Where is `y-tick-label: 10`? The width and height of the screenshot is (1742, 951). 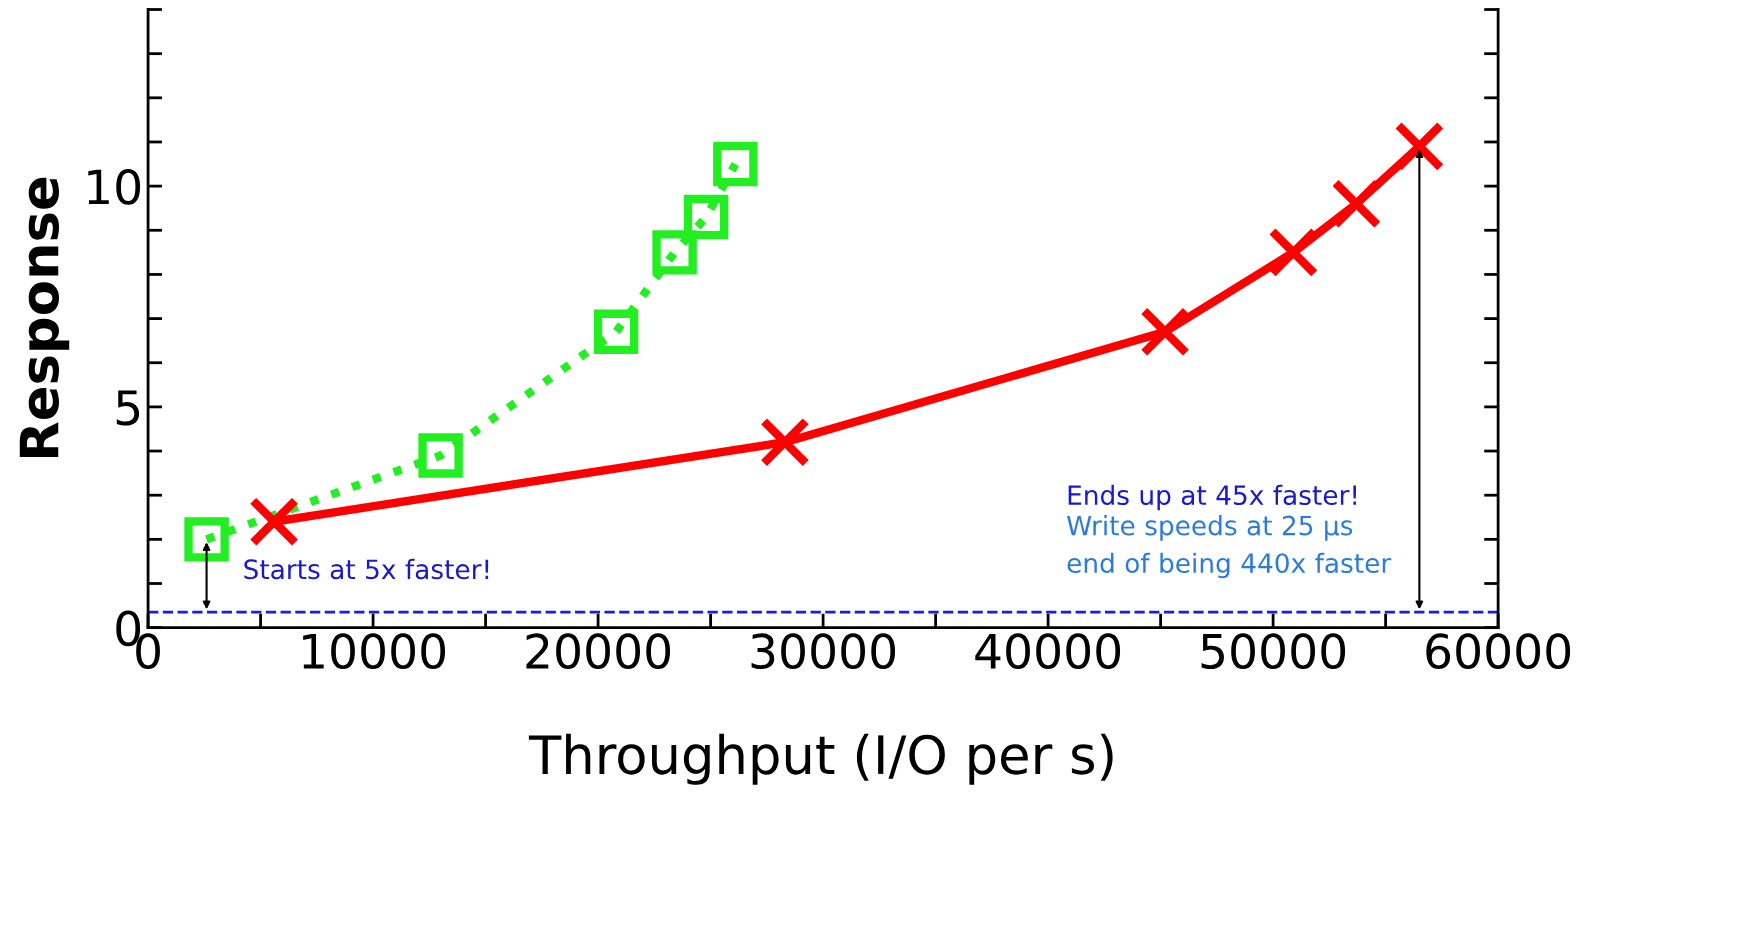
y-tick-label: 10 is located at coordinates (114, 187).